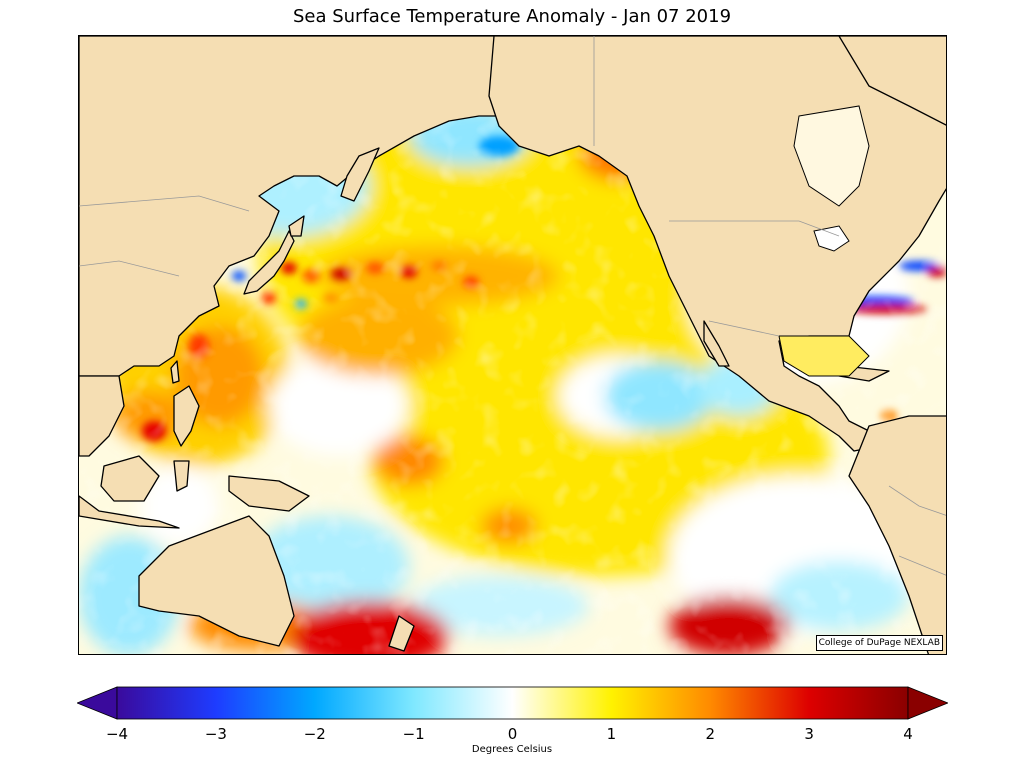  I want to click on colorbar-high-extend, so click(927, 703).